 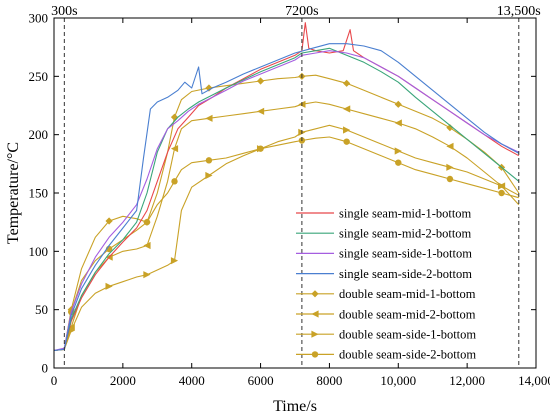 I want to click on x-tick-label: 2000, so click(x=123, y=380).